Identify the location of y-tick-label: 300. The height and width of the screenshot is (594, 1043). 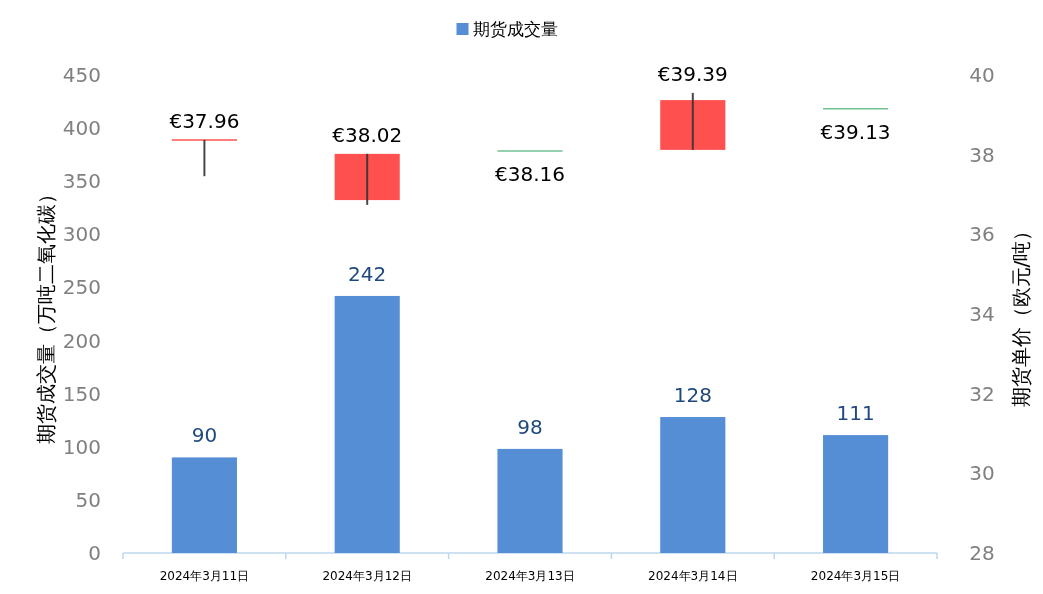
(81, 234).